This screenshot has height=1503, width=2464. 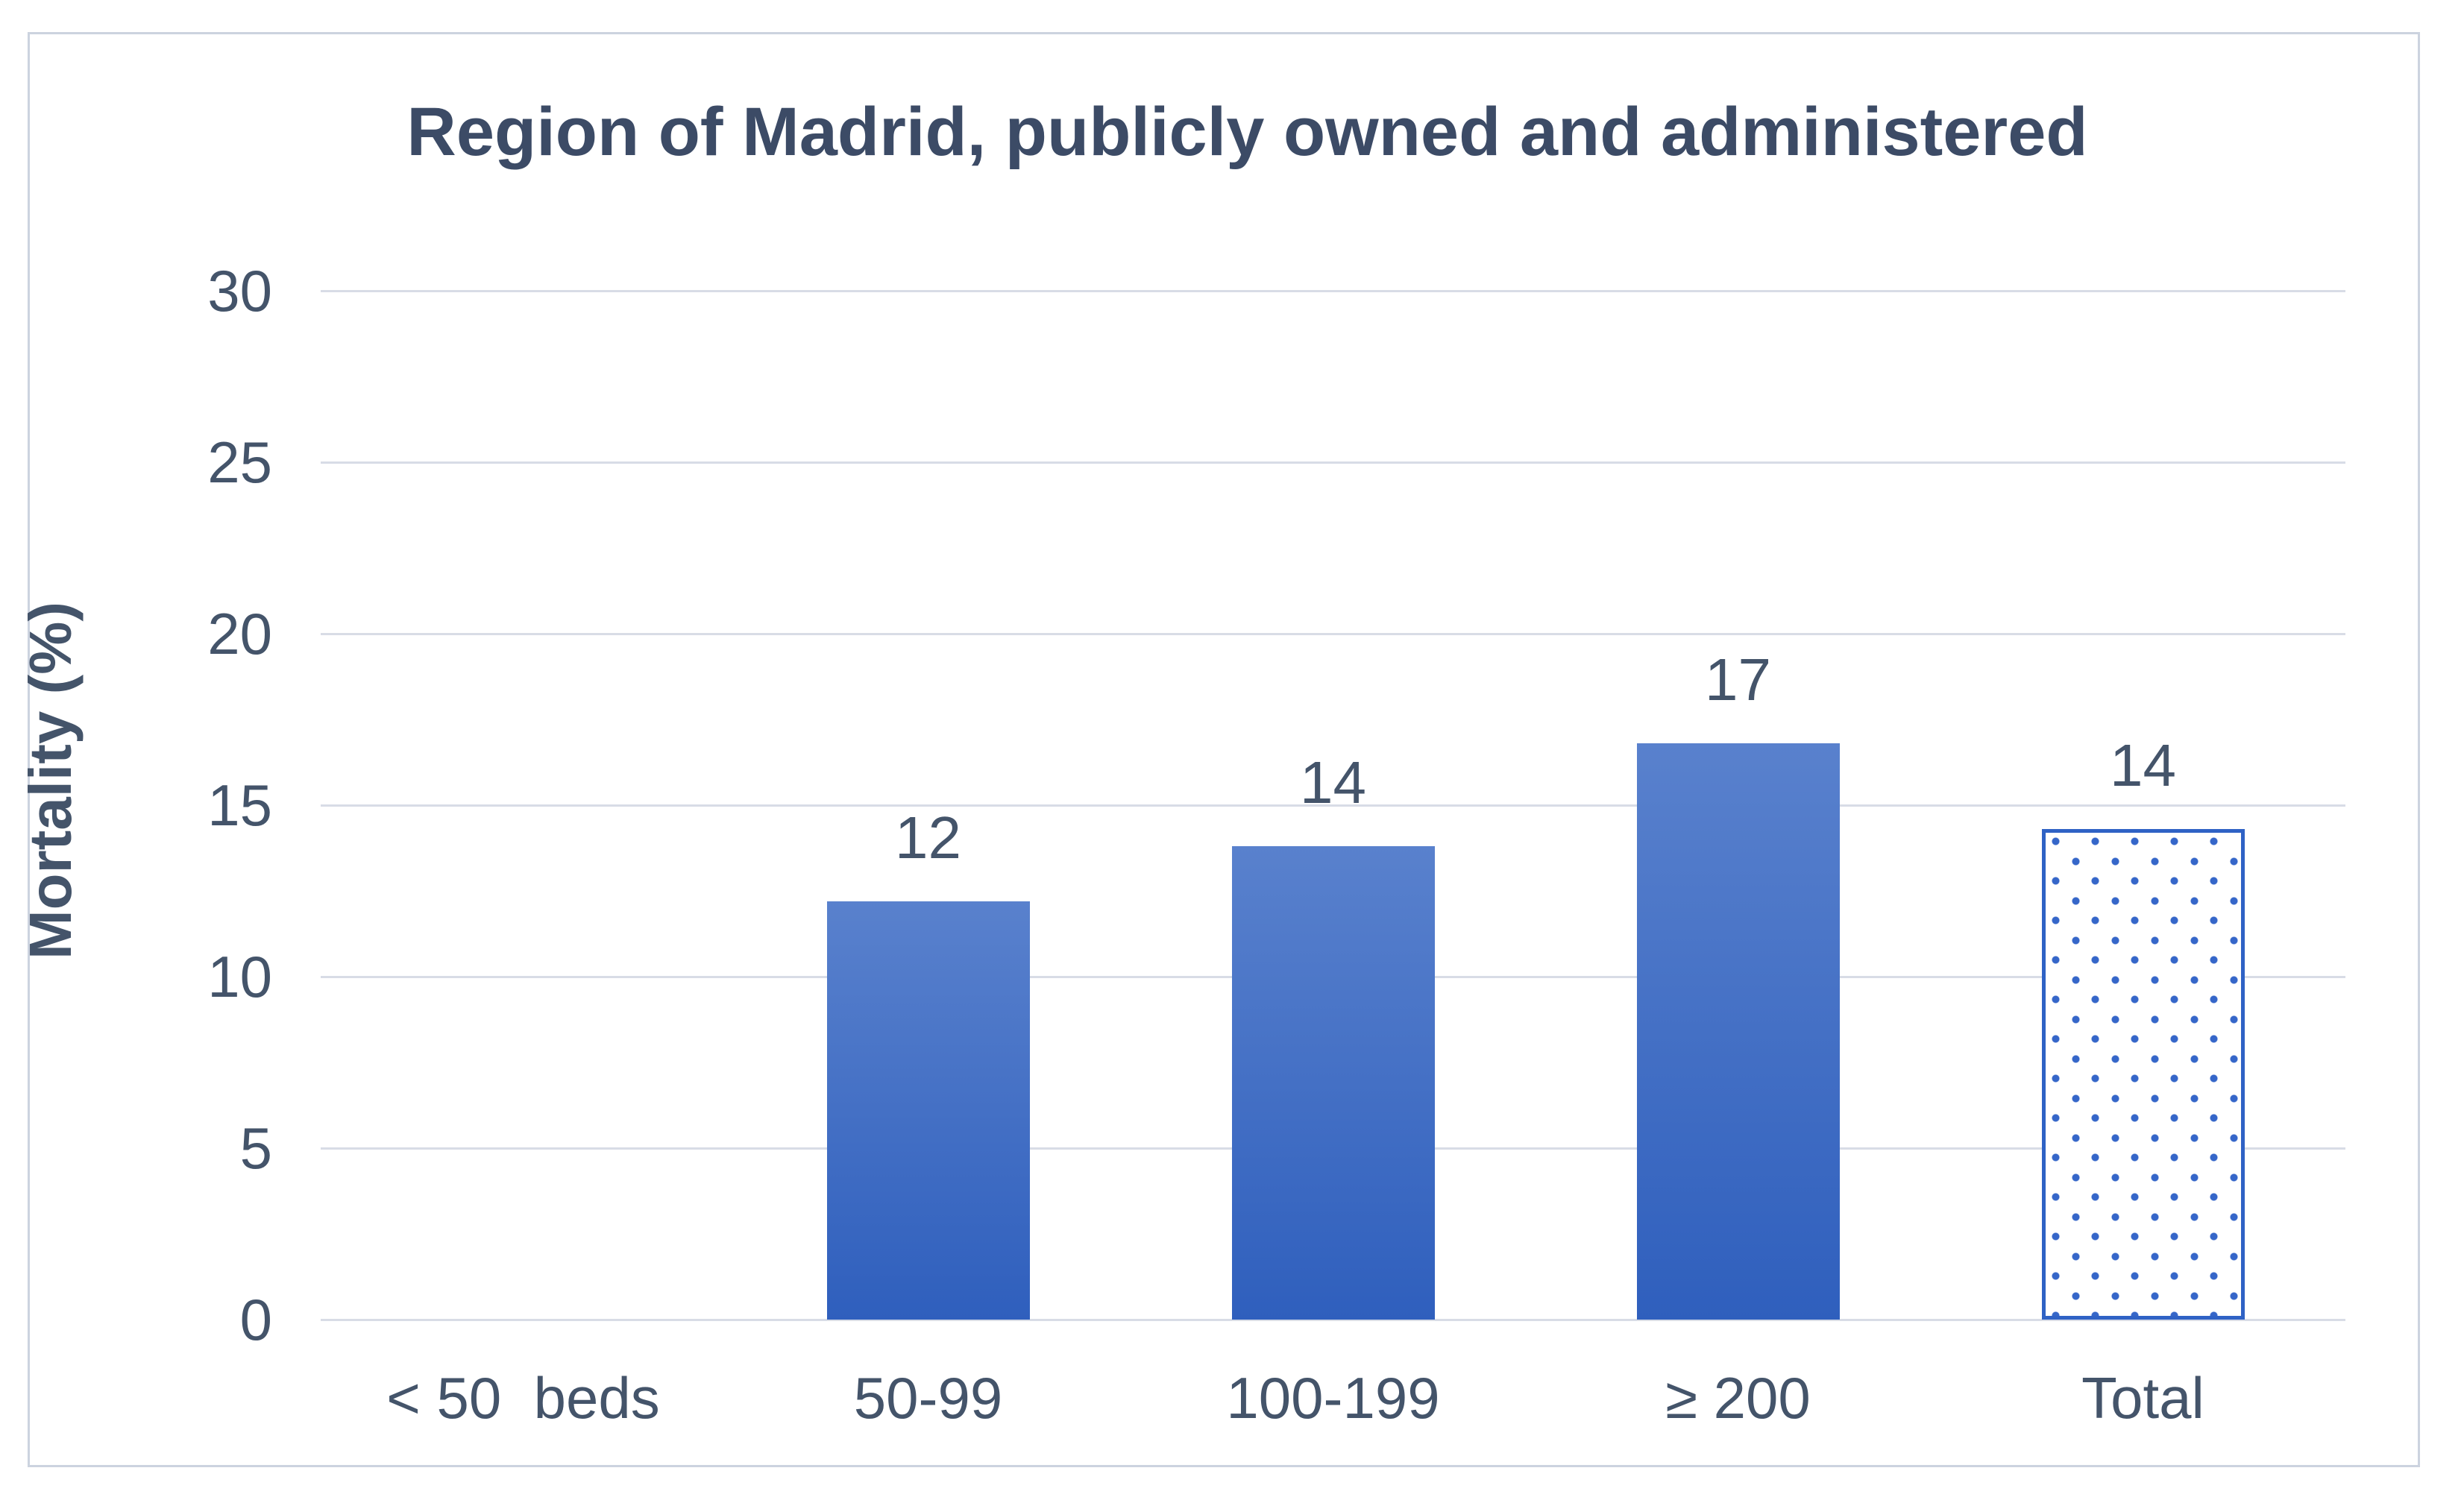 I want to click on x-category-label: ≥ 200, so click(x=1738, y=1398).